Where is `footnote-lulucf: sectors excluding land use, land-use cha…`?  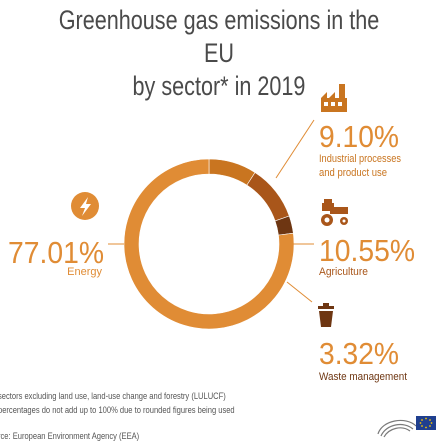
footnote-lulucf: sectors excluding land use, land-use cha… is located at coordinates (113, 396).